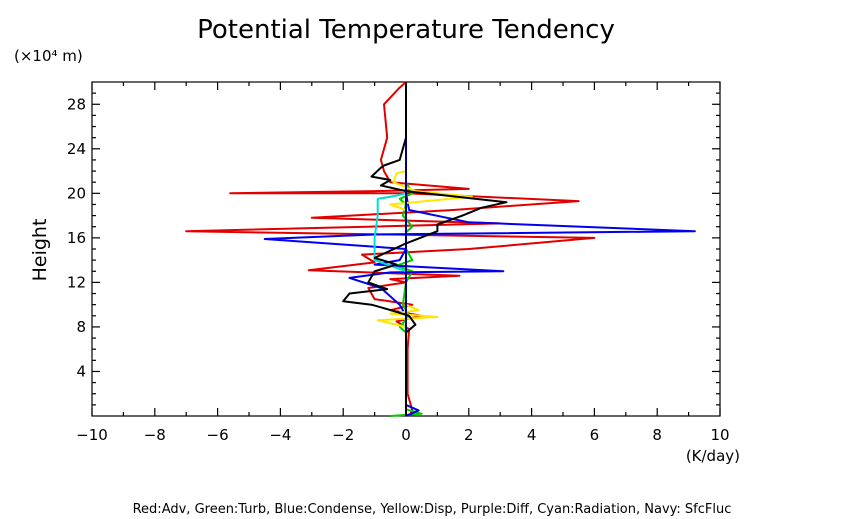  What do you see at coordinates (657, 435) in the screenshot?
I see `x-tick-label: 8` at bounding box center [657, 435].